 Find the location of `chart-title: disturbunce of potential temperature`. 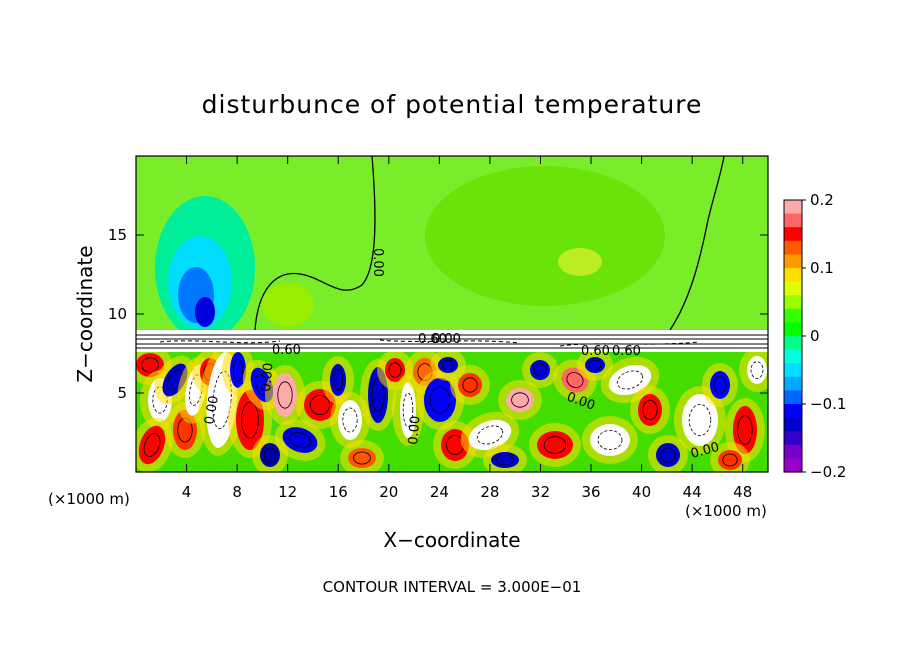

chart-title: disturbunce of potential temperature is located at coordinates (452, 104).